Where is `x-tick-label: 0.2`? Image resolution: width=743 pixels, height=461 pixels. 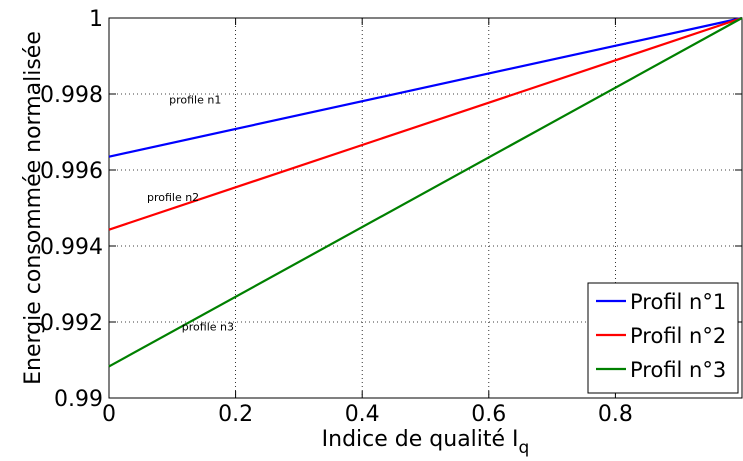 x-tick-label: 0.2 is located at coordinates (235, 414).